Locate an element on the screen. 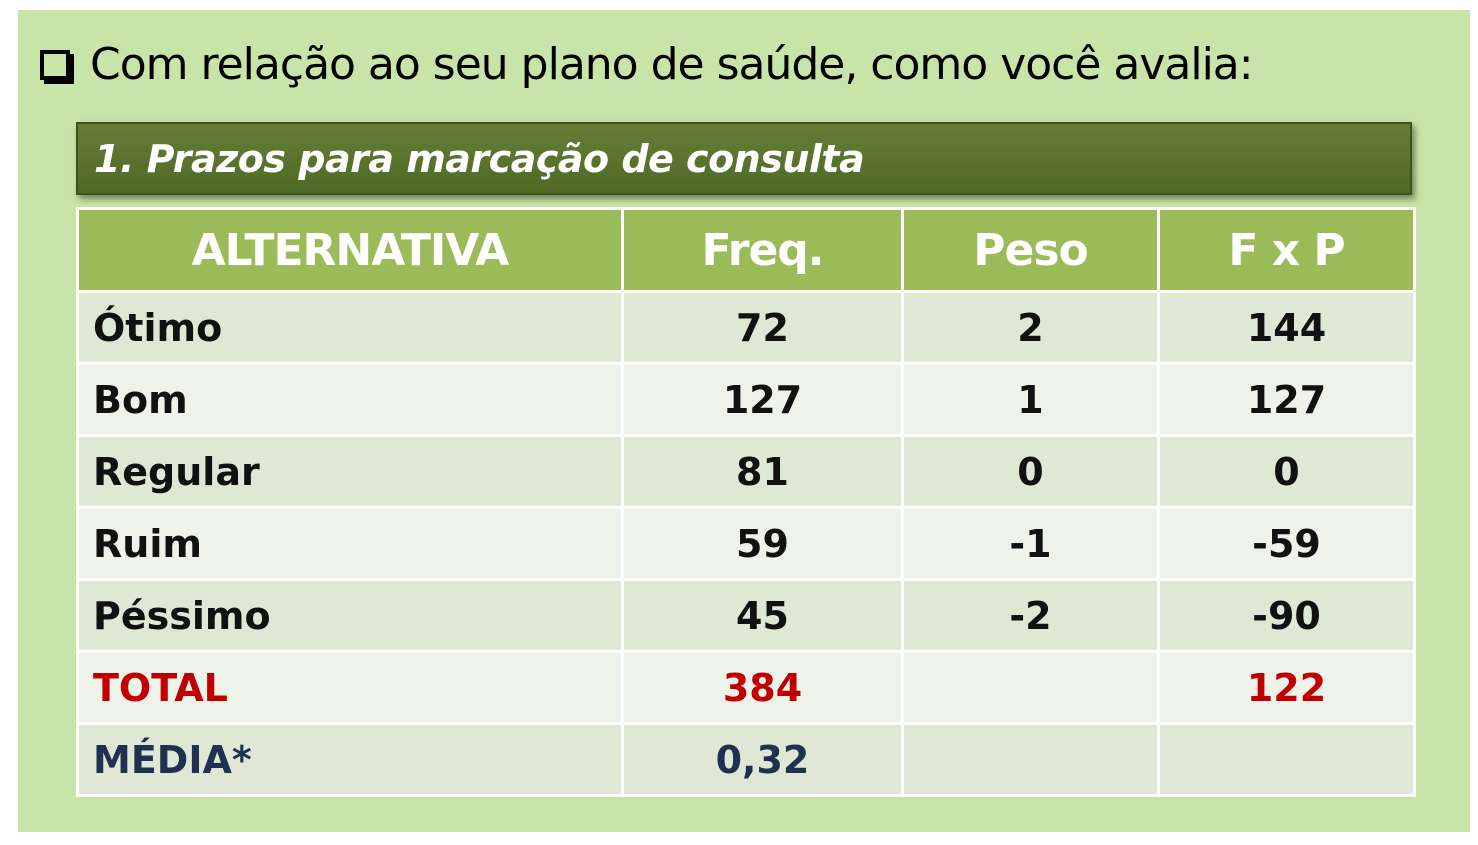 The width and height of the screenshot is (1478, 845). table-row: Ótimo 72 2 144 is located at coordinates (746, 327).